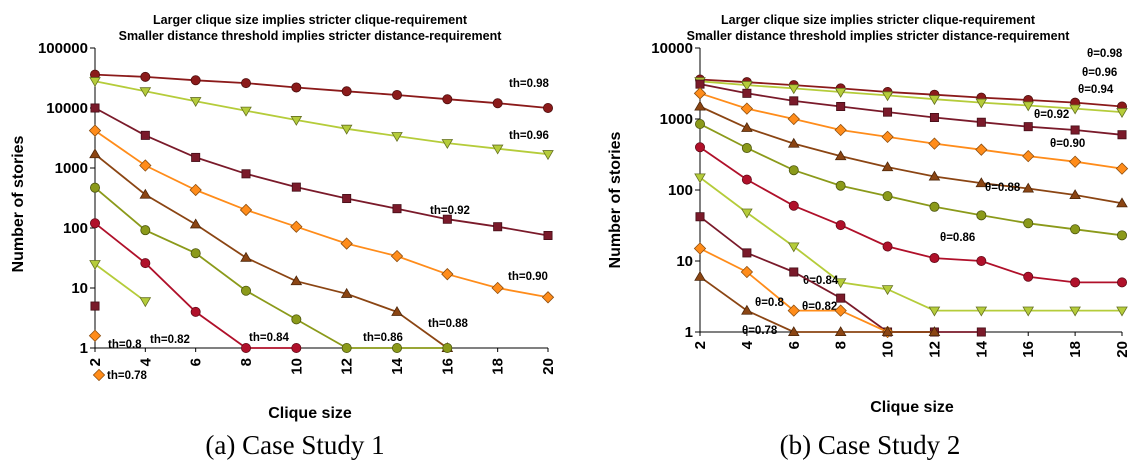  What do you see at coordinates (1122, 349) in the screenshot?
I see `chart-b-x-tick-label: 20` at bounding box center [1122, 349].